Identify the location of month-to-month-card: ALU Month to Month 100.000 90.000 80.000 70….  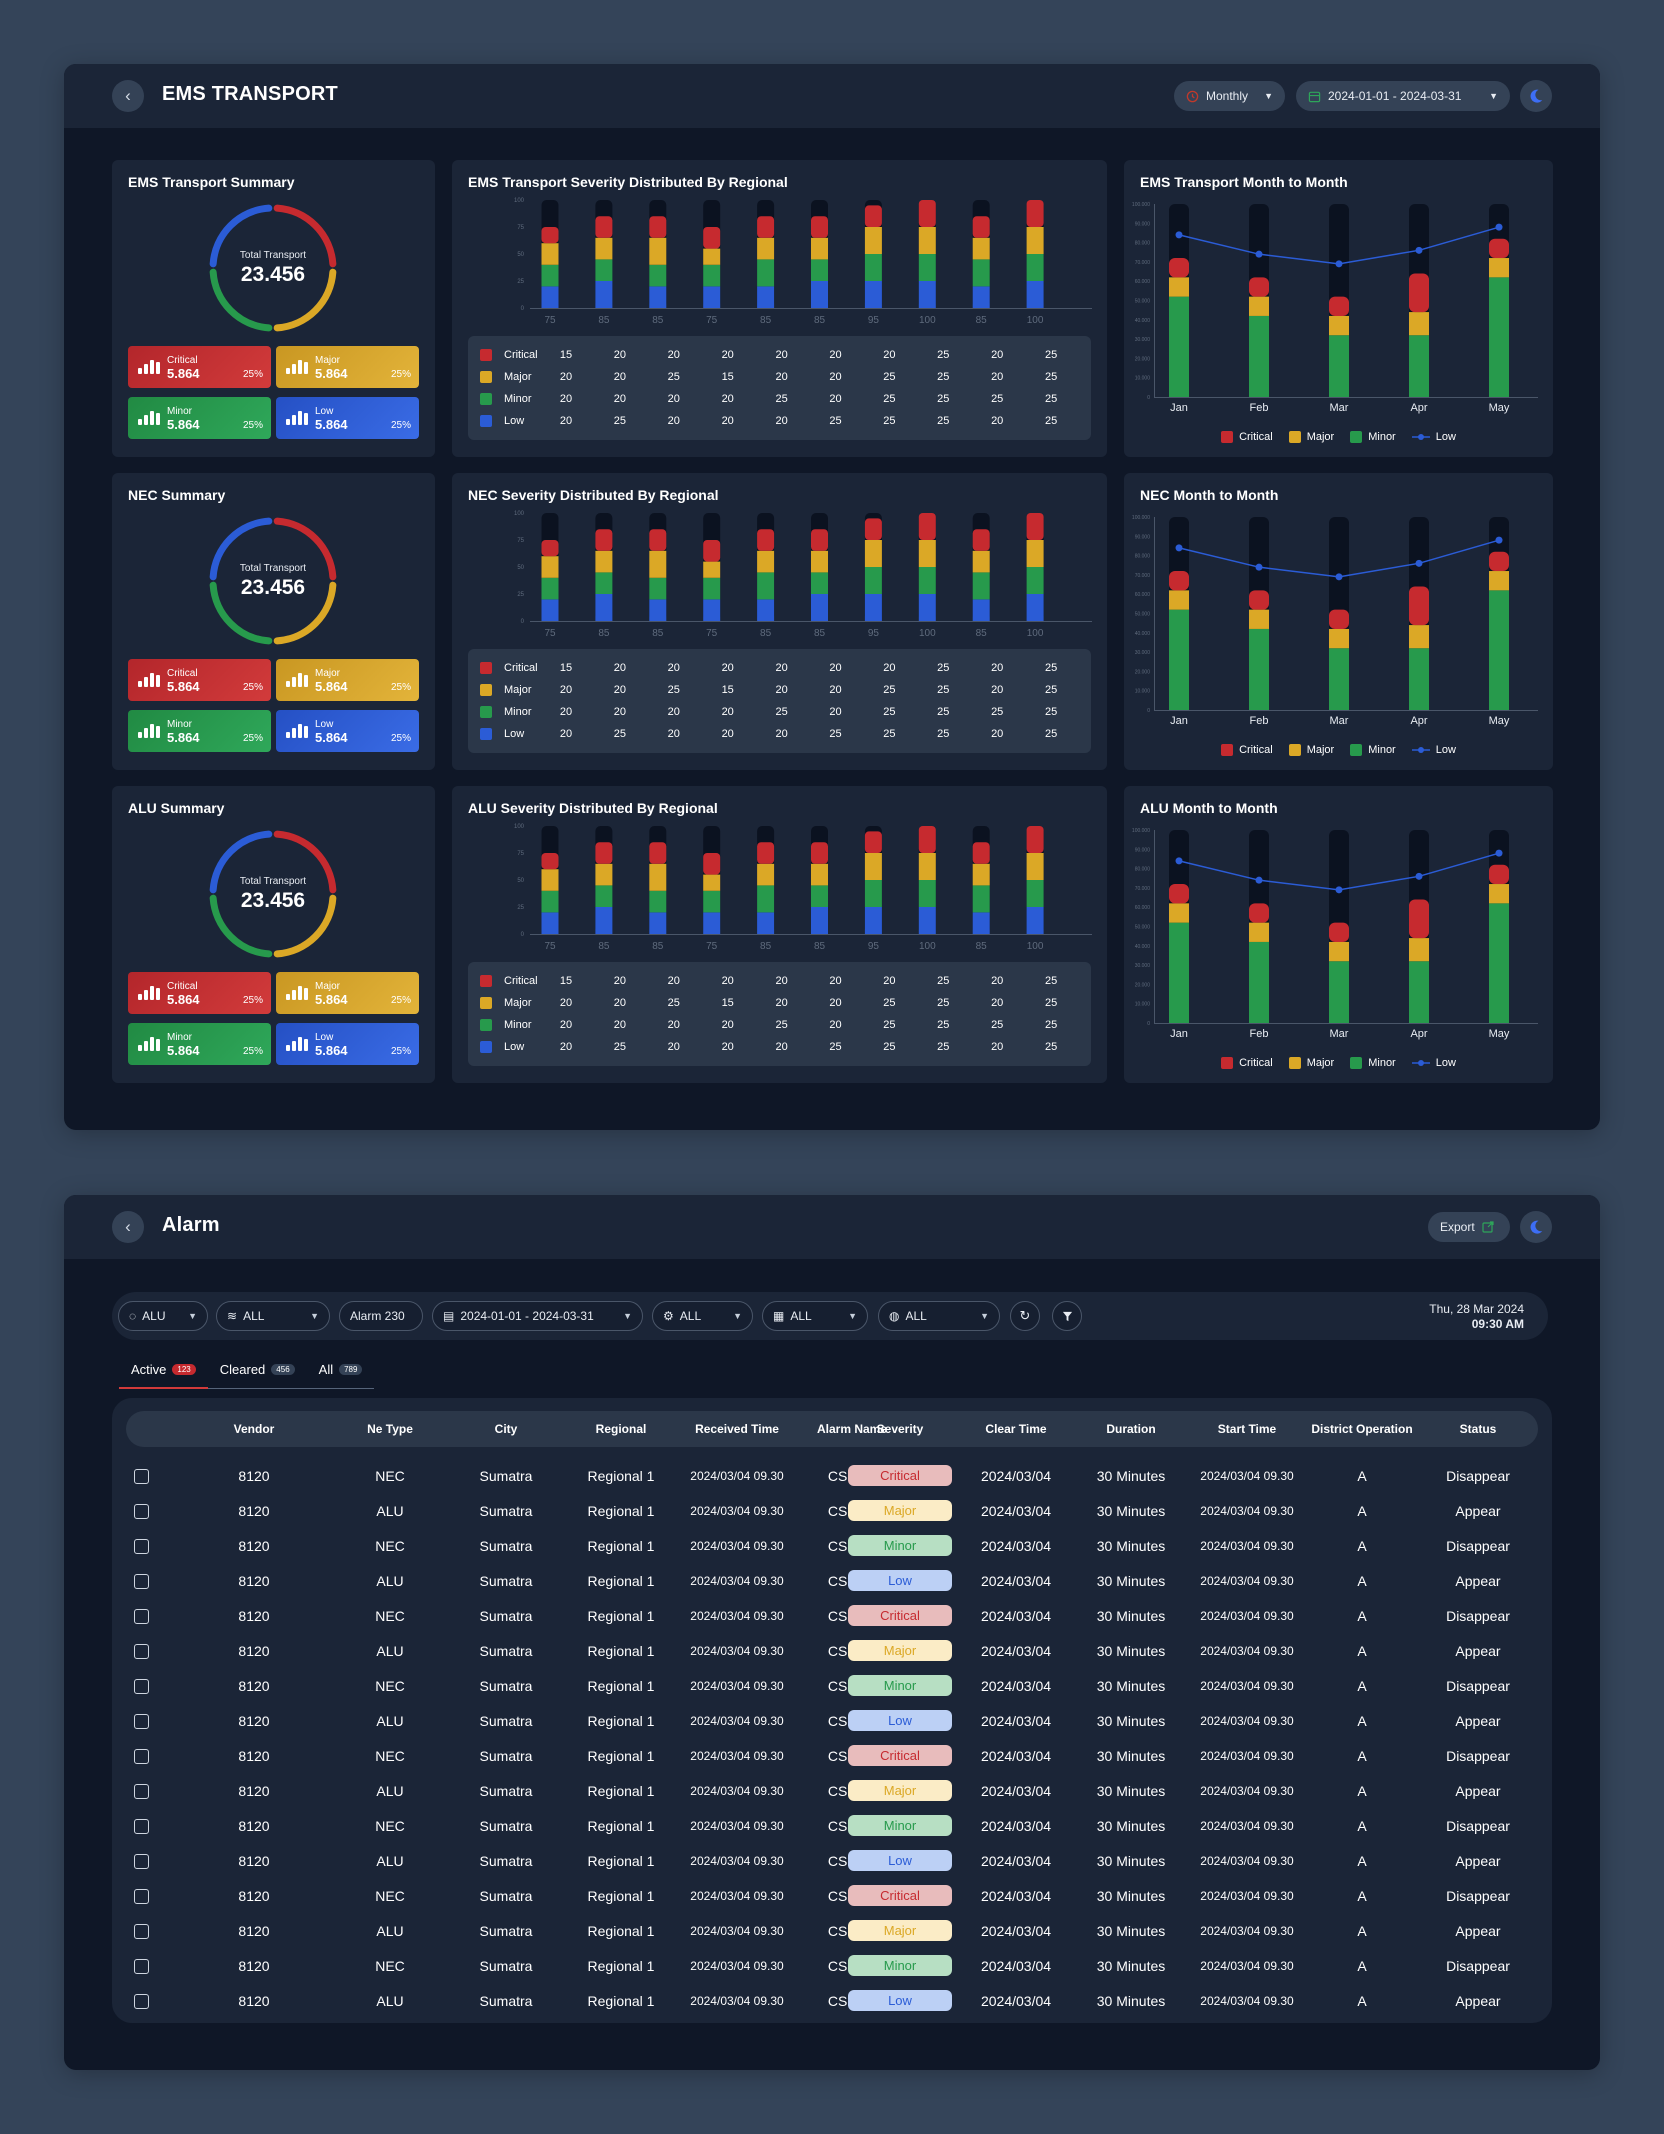
(1338, 934).